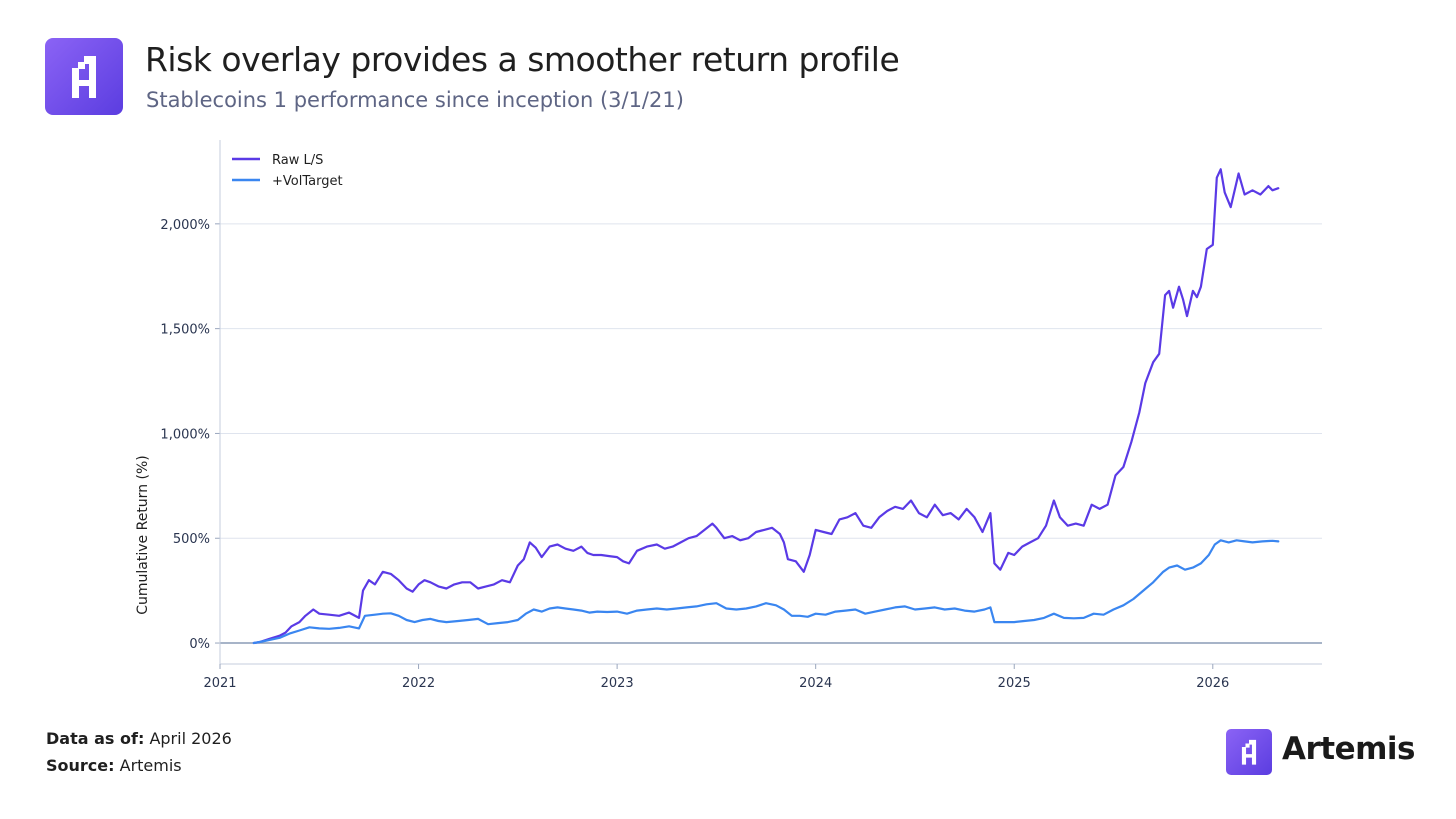 This screenshot has height=819, width=1456. I want to click on header-logo, so click(84, 76).